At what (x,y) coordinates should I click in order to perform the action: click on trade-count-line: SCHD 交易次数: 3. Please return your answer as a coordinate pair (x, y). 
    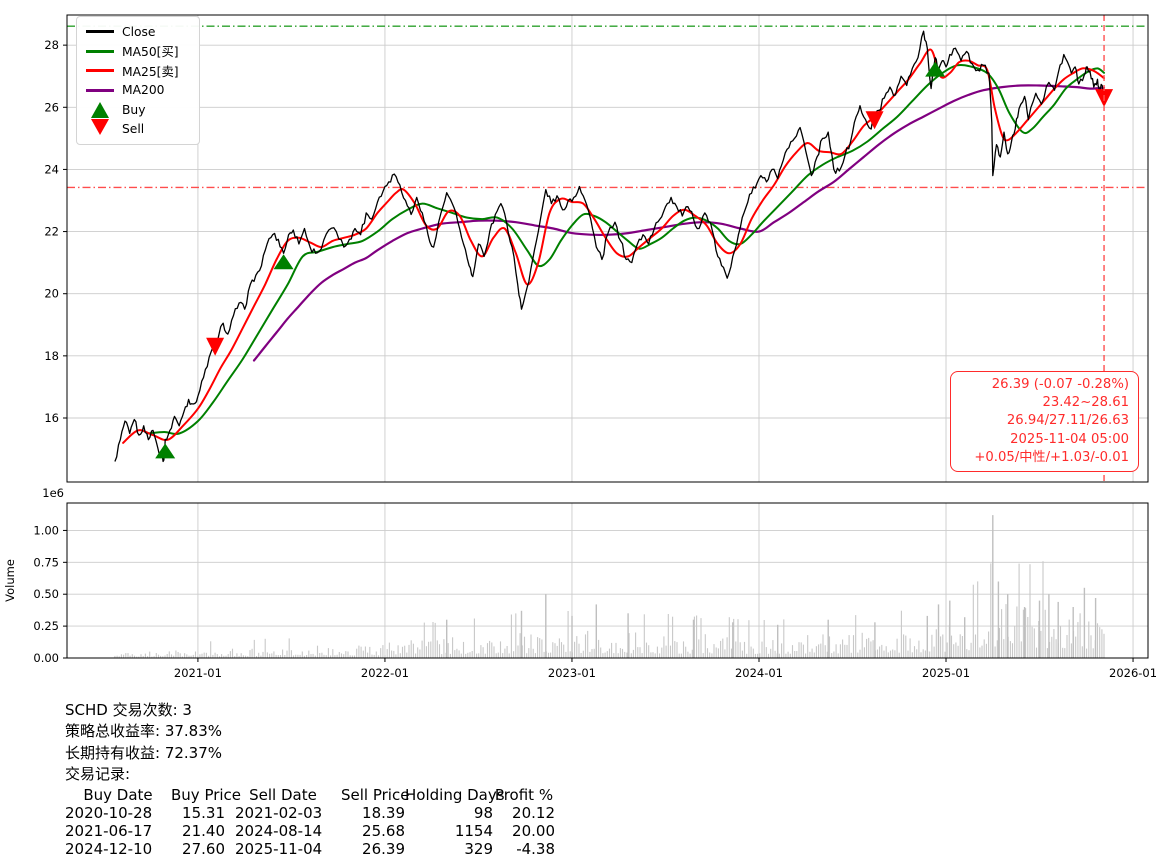
    Looking at the image, I should click on (128, 710).